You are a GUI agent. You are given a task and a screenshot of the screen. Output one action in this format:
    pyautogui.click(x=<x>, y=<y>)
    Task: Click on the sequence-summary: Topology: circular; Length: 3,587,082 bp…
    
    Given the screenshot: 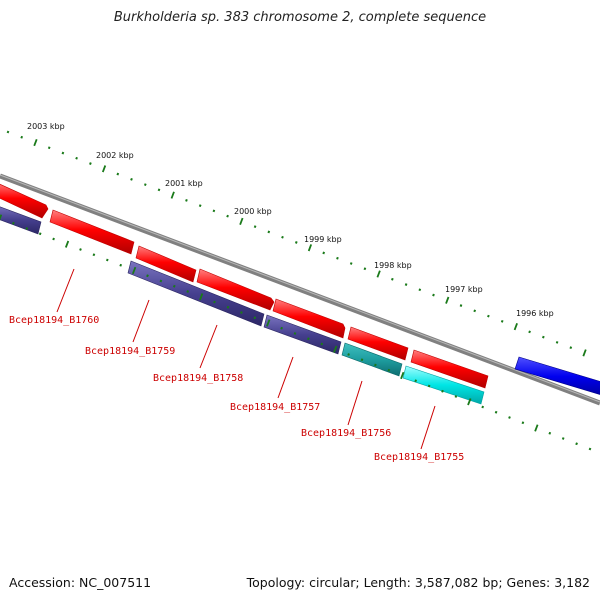 What is the action you would take?
    pyautogui.click(x=418, y=582)
    